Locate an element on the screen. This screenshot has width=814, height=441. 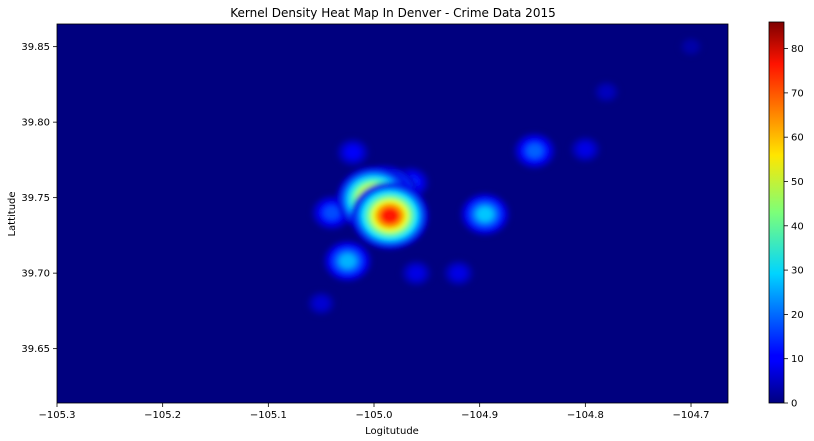
x-tick-label: −105.3 is located at coordinates (56, 415).